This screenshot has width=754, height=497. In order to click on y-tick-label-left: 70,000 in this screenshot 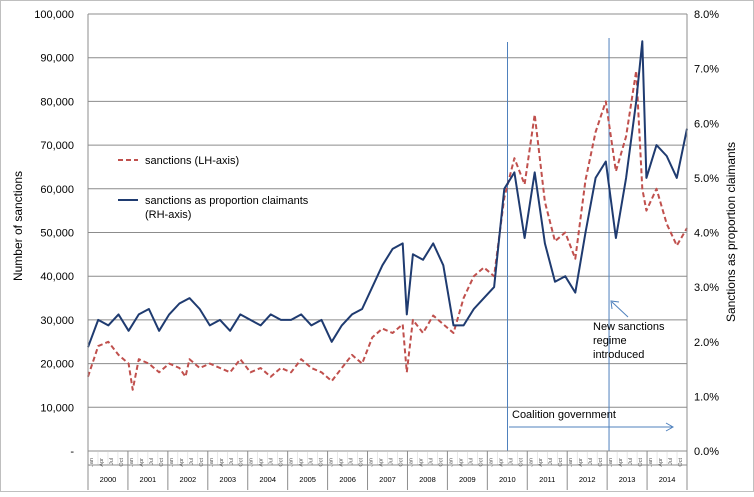, I will do `click(57, 146)`.